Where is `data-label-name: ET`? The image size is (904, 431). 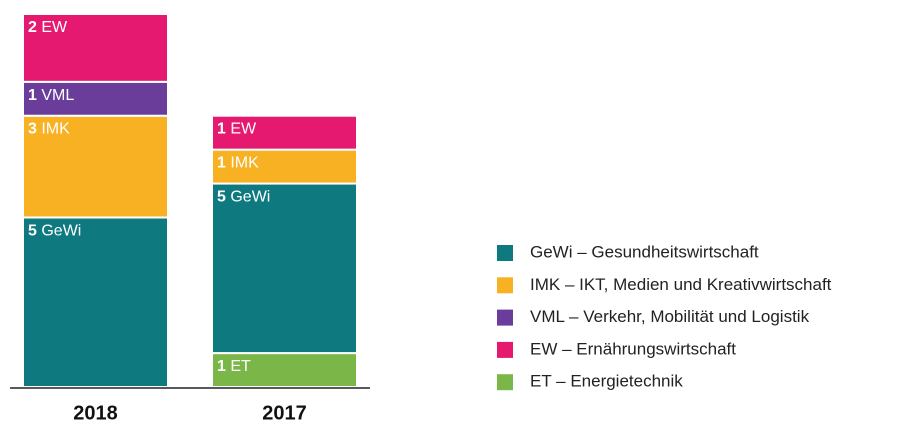
data-label-name: ET is located at coordinates (240, 366).